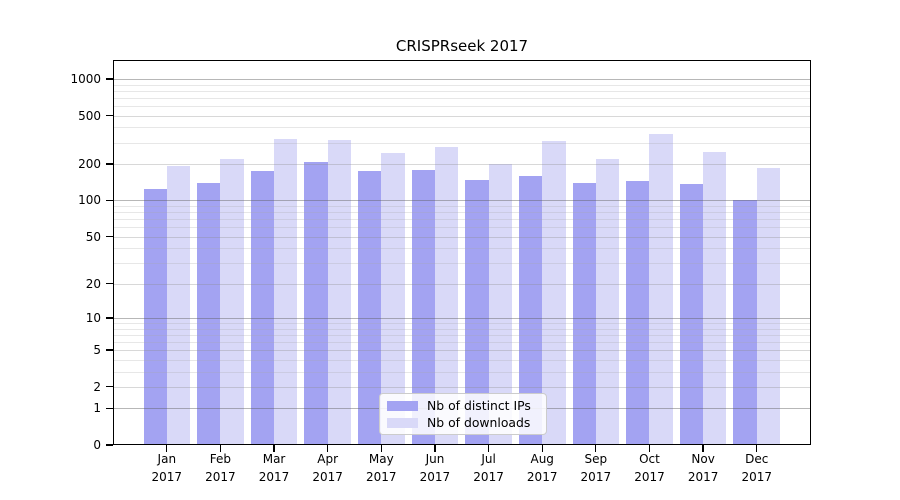  I want to click on y-axis-tick-label: 500, so click(89, 115).